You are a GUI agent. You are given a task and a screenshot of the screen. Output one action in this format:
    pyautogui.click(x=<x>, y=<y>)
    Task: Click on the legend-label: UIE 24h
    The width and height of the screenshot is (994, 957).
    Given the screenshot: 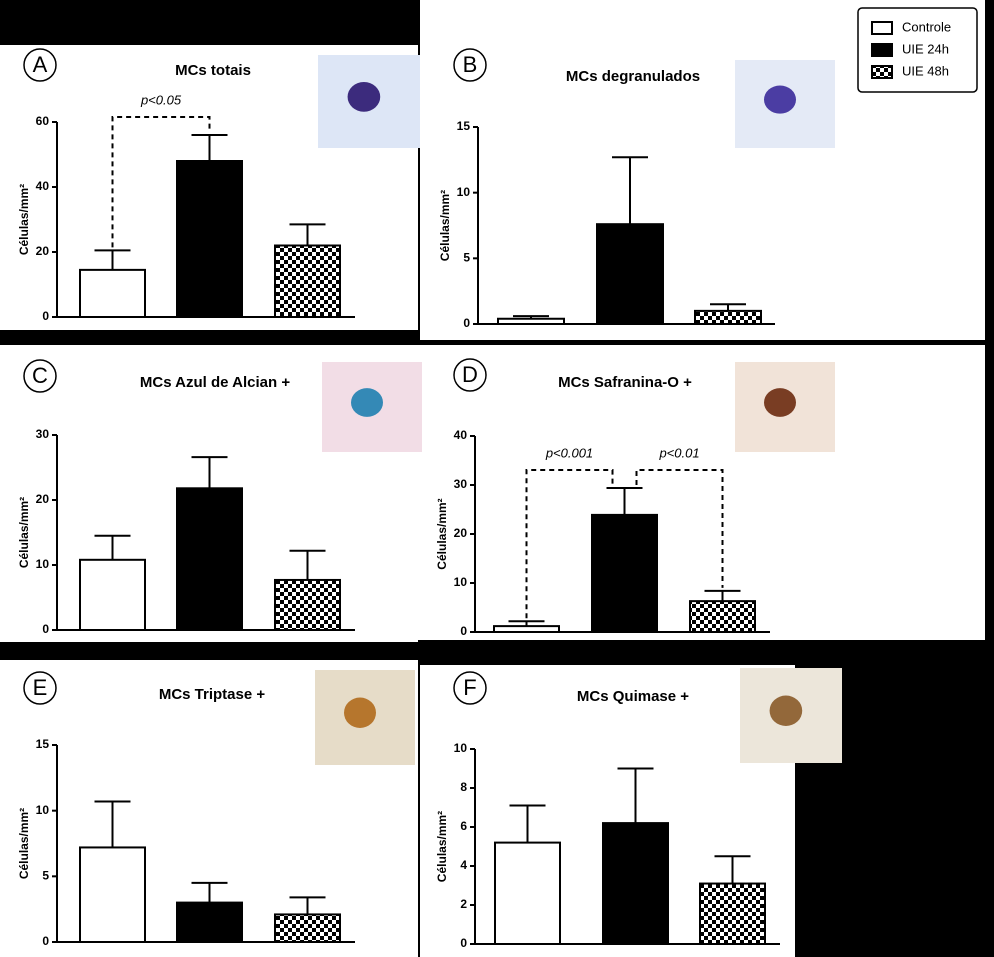 What is the action you would take?
    pyautogui.click(x=925, y=48)
    